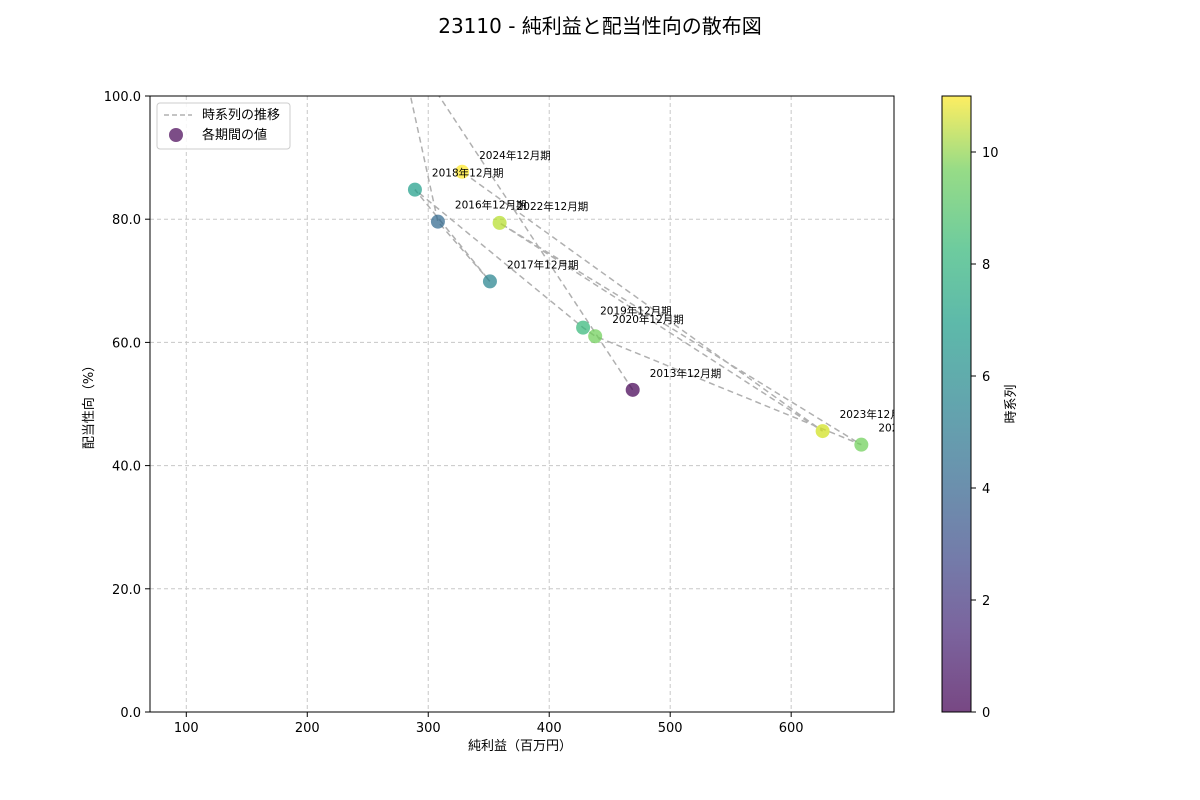 The image size is (1200, 800). Describe the element at coordinates (126, 467) in the screenshot. I see `y-tick-label: 40.0` at that location.